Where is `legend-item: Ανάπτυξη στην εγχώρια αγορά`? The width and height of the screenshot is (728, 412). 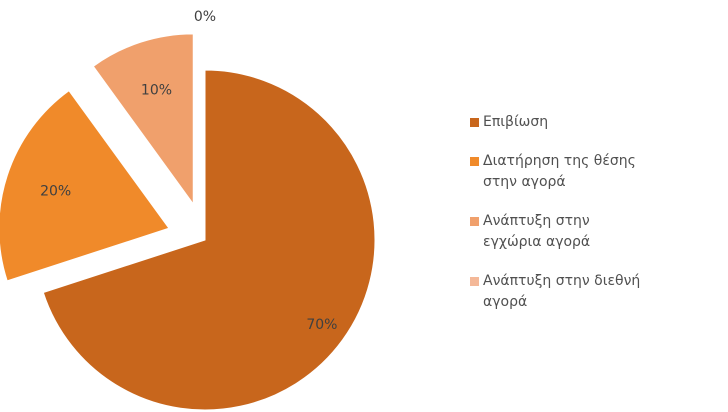
legend-item: Ανάπτυξη στην εγχώρια αγορά is located at coordinates (595, 232).